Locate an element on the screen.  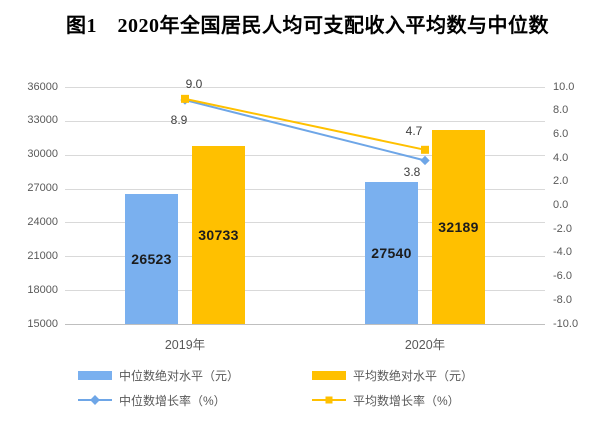
bar-average-2020年: 32189 is located at coordinates (458, 227).